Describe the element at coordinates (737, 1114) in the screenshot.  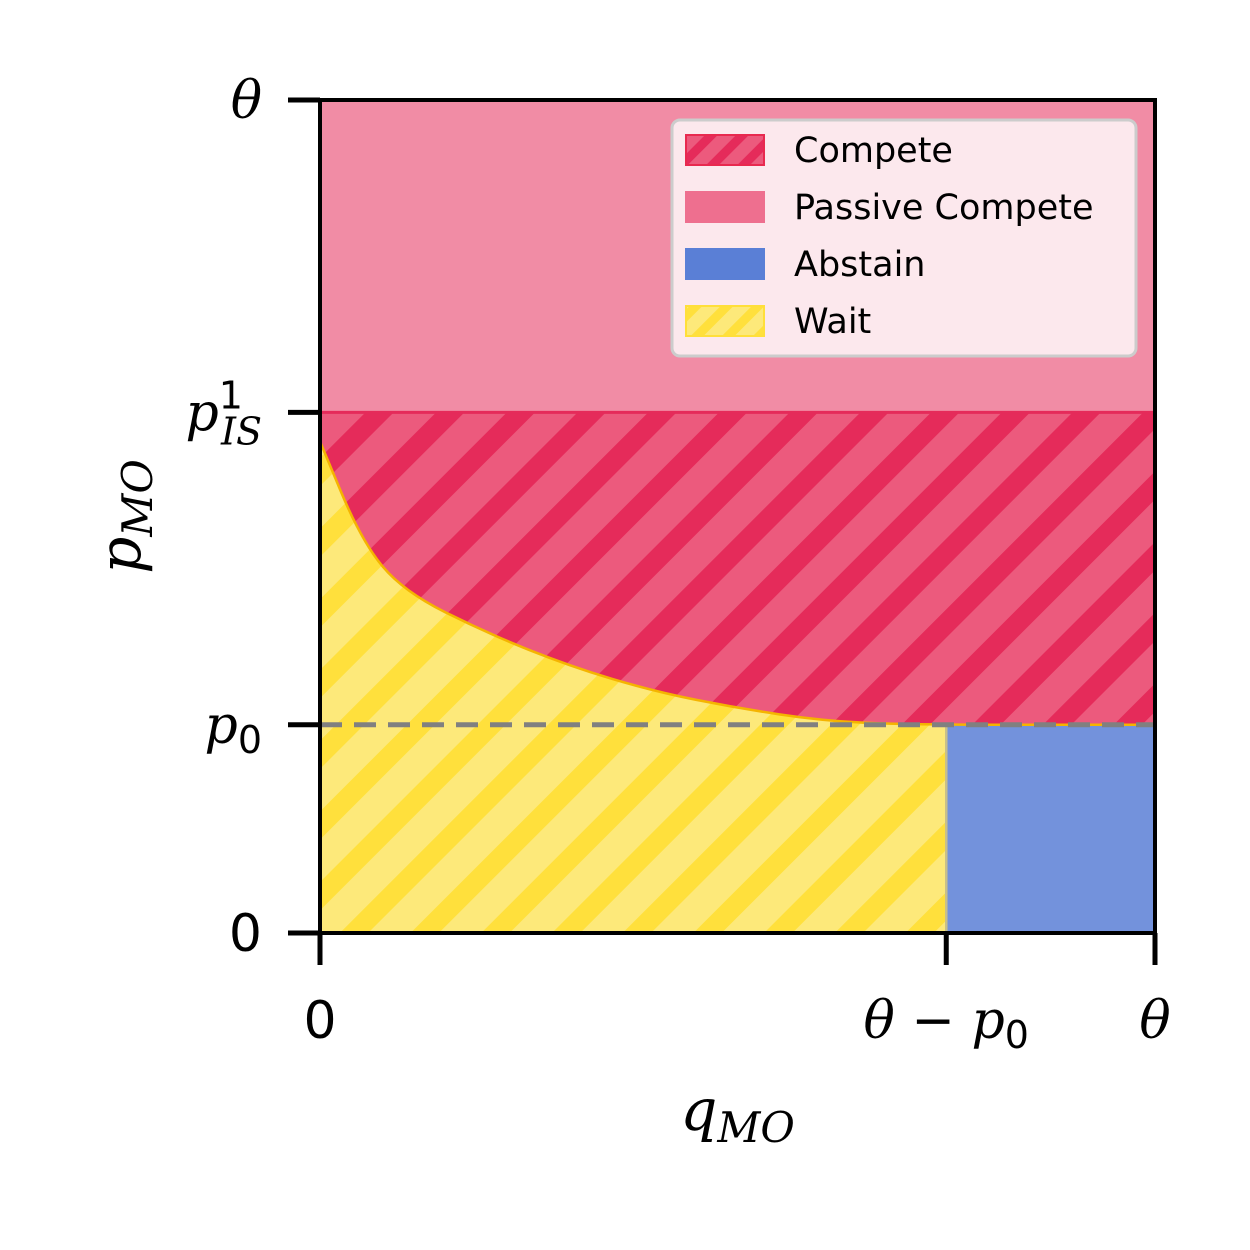
I see `x-axis-label: qMO` at that location.